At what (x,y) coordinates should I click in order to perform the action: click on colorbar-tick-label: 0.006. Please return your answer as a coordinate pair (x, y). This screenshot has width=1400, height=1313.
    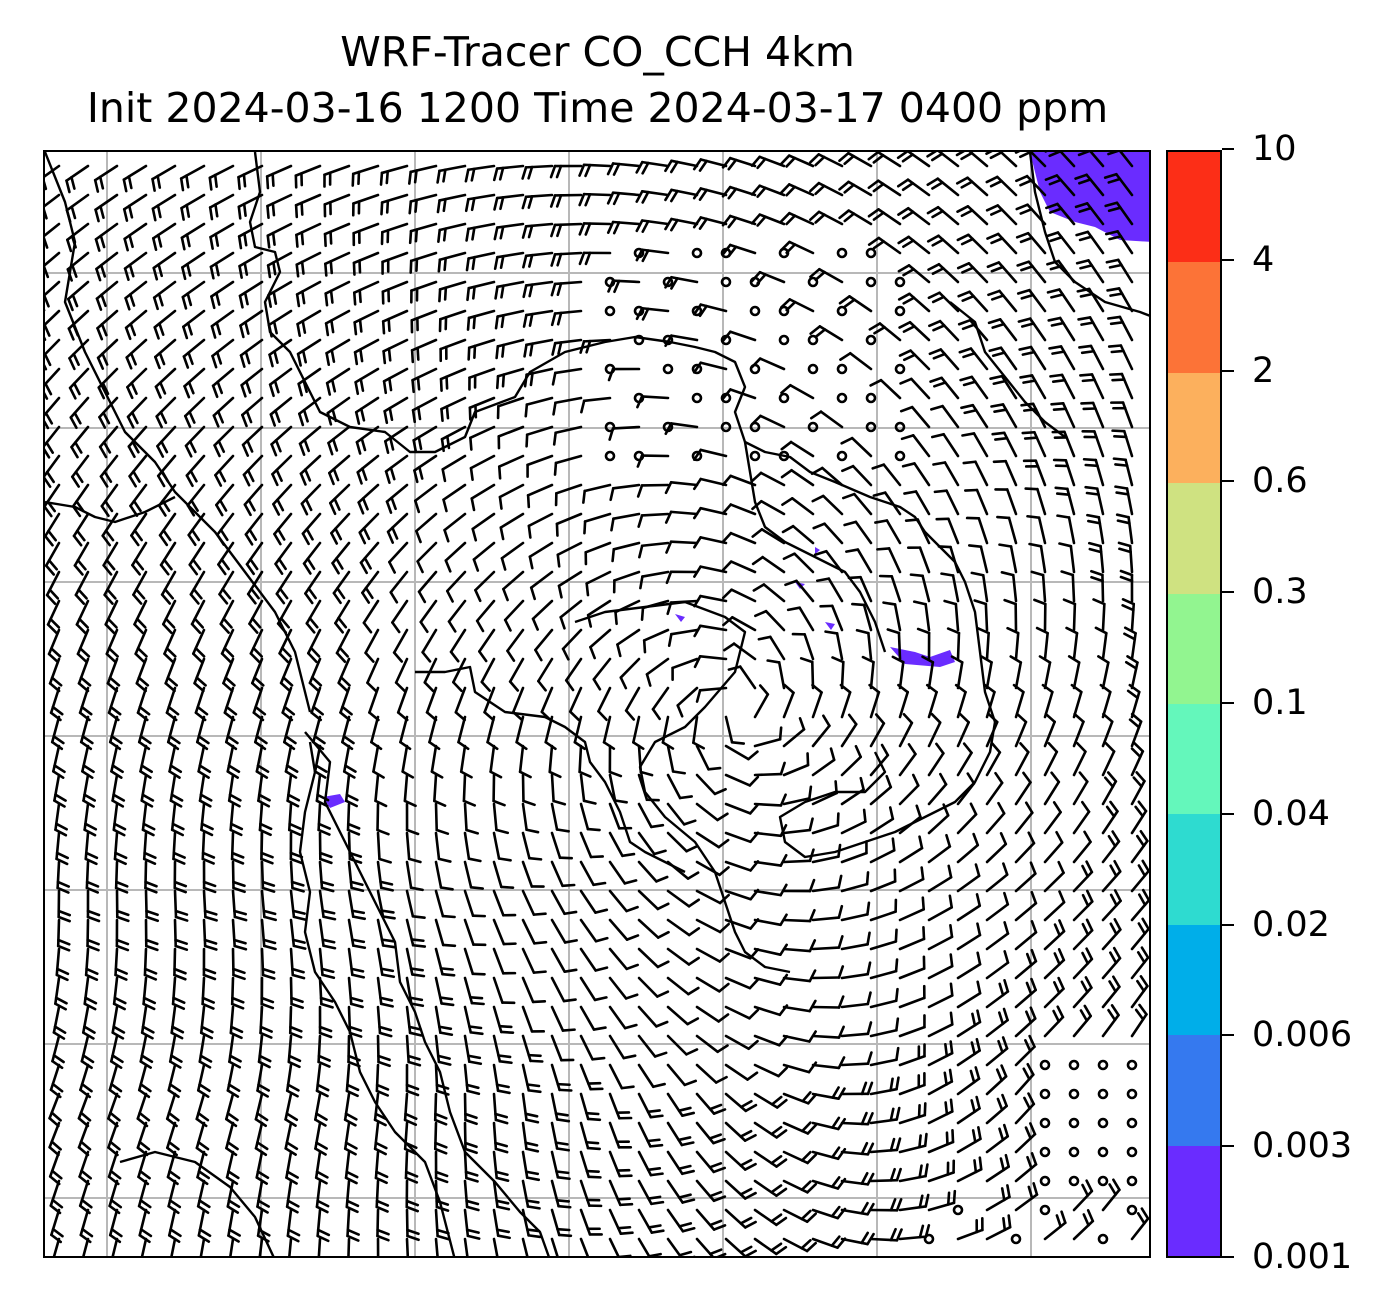
    Looking at the image, I should click on (1302, 1035).